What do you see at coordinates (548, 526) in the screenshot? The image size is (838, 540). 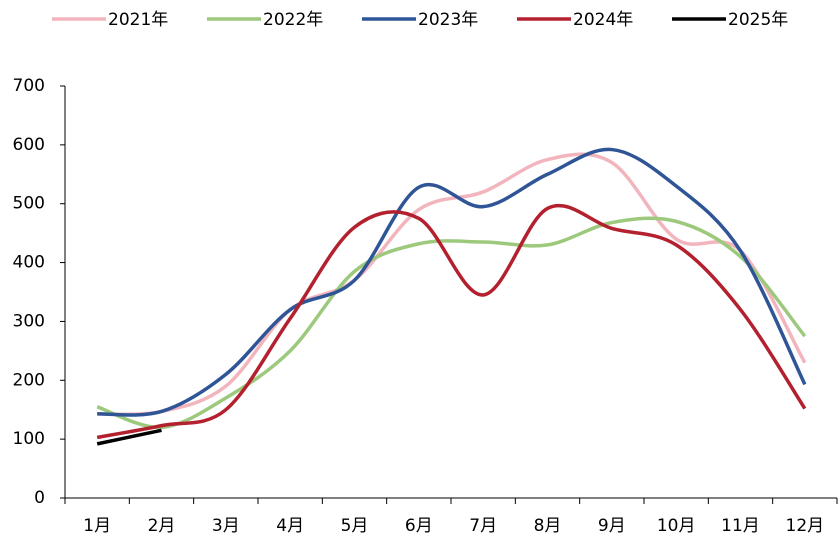 I see `x-tick-label: 8月` at bounding box center [548, 526].